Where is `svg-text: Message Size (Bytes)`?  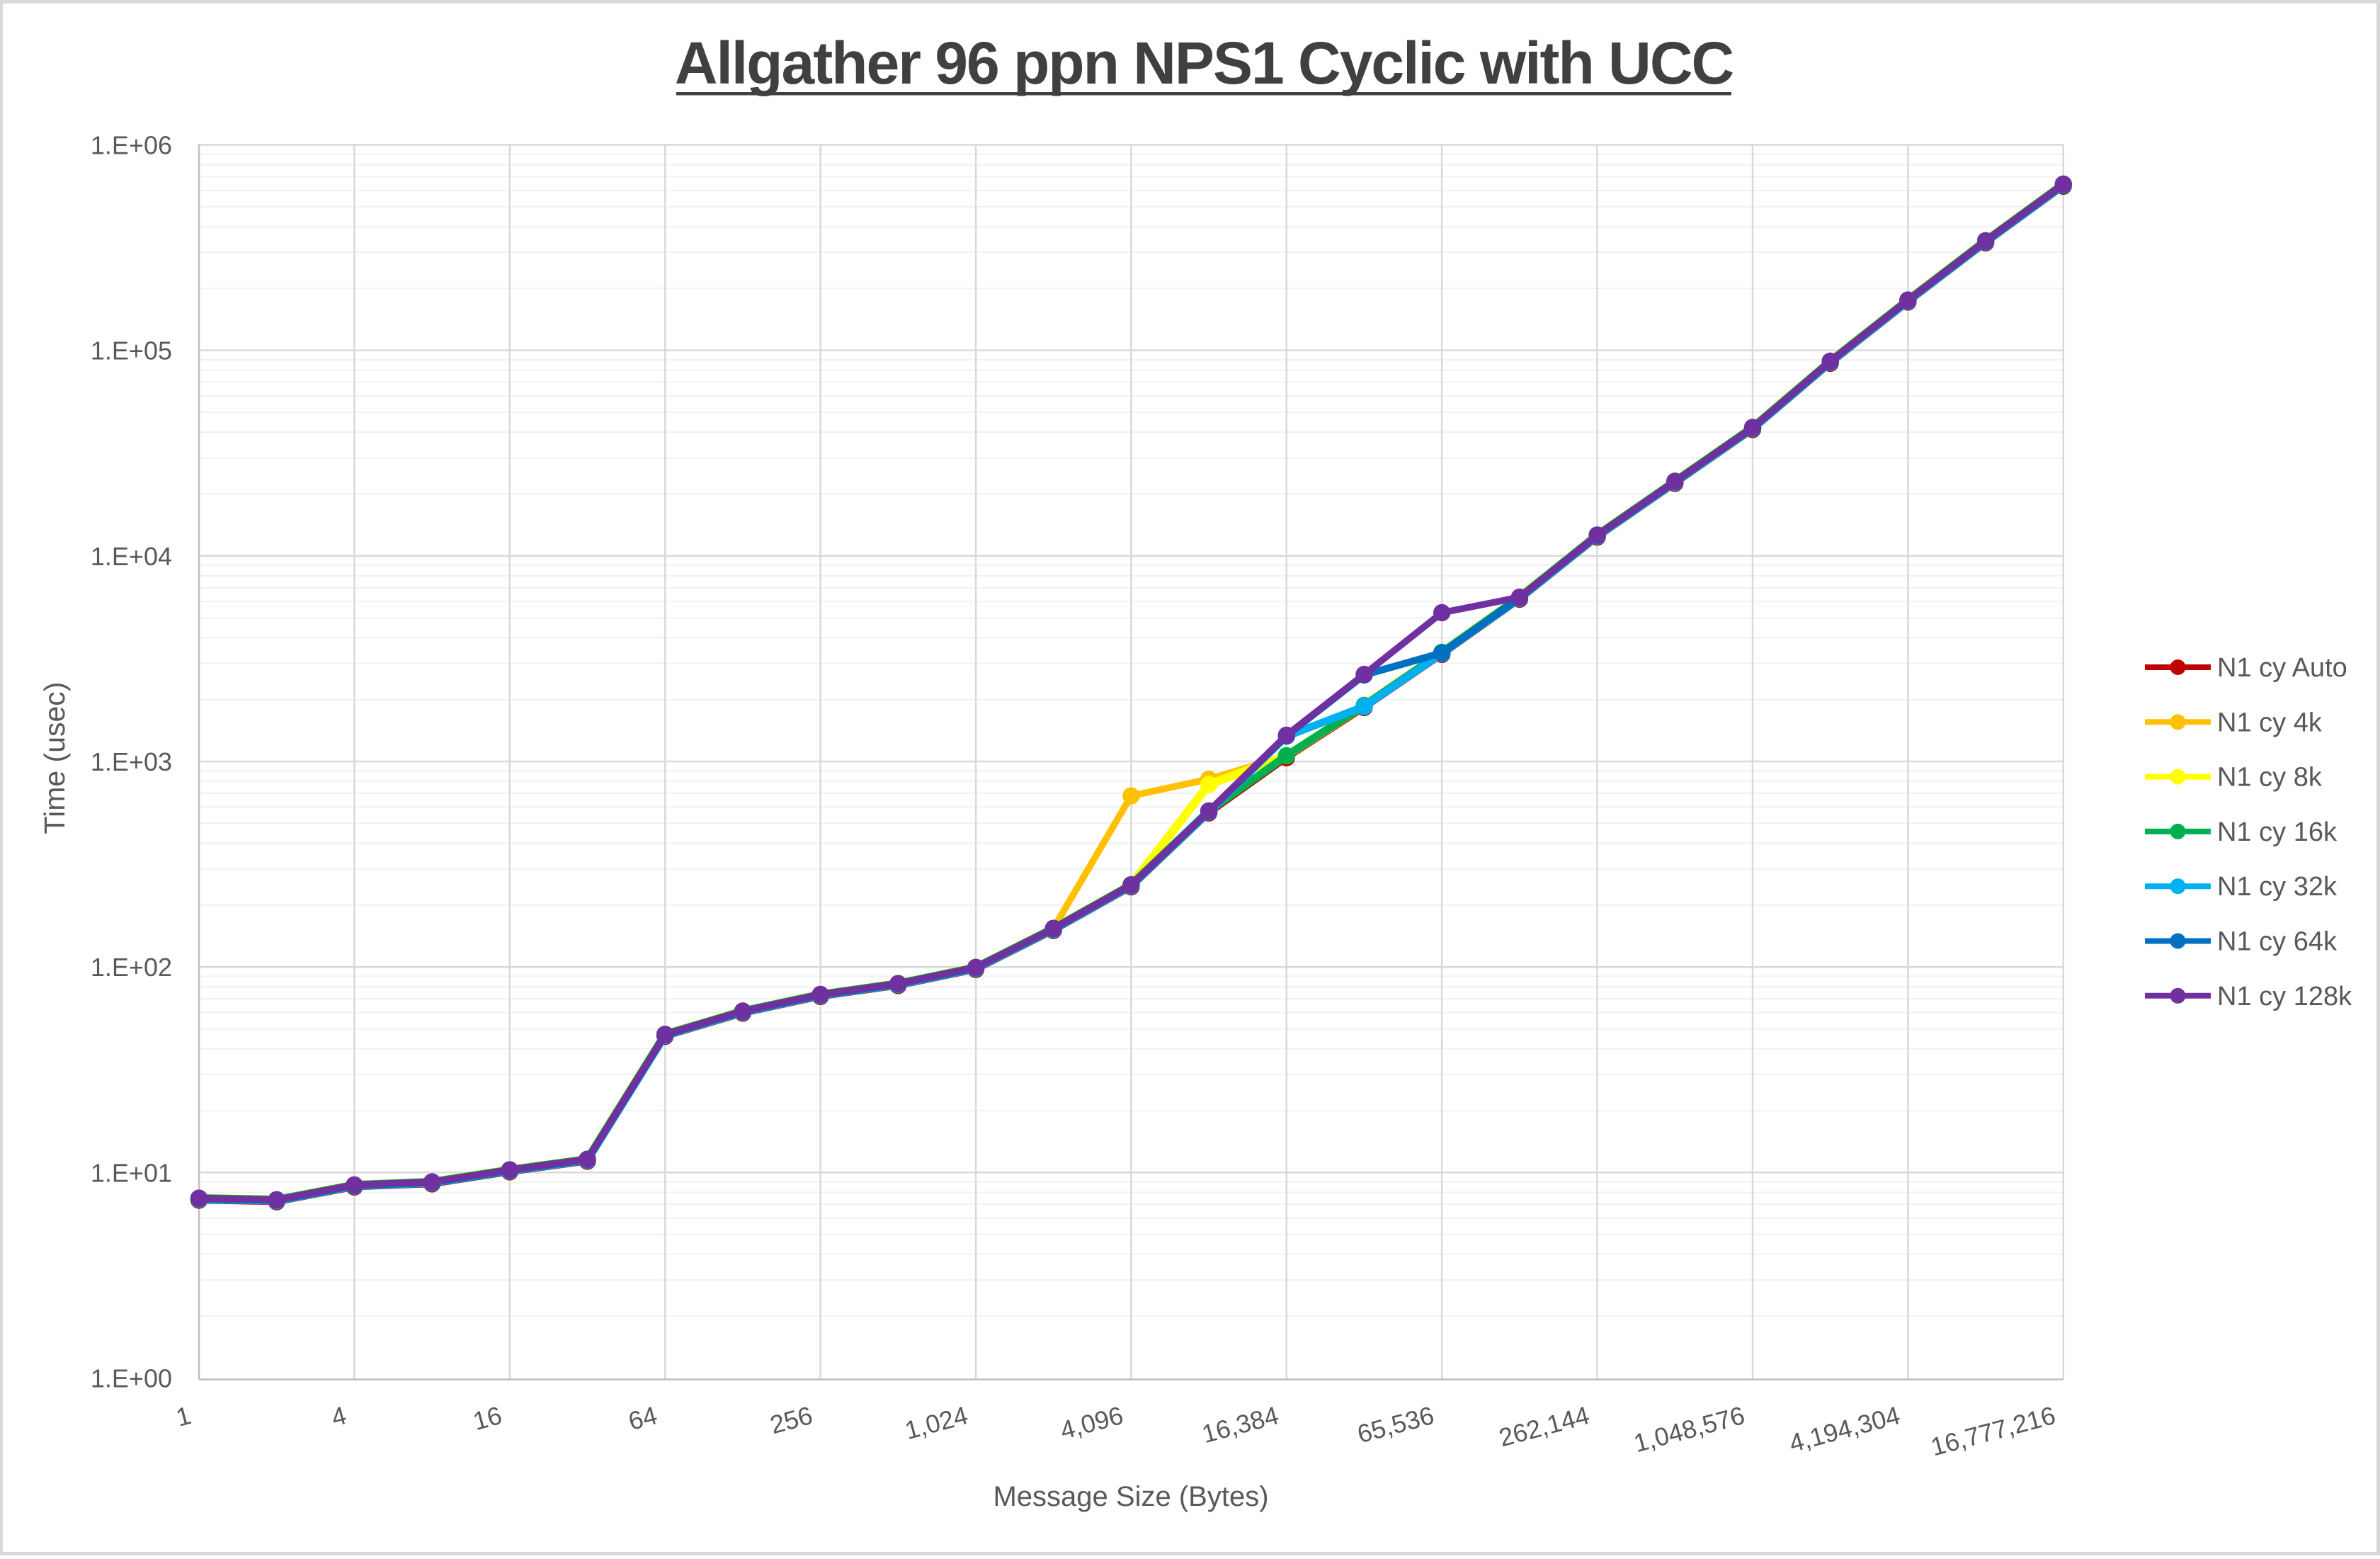
svg-text: Message Size (Bytes) is located at coordinates (1130, 1497).